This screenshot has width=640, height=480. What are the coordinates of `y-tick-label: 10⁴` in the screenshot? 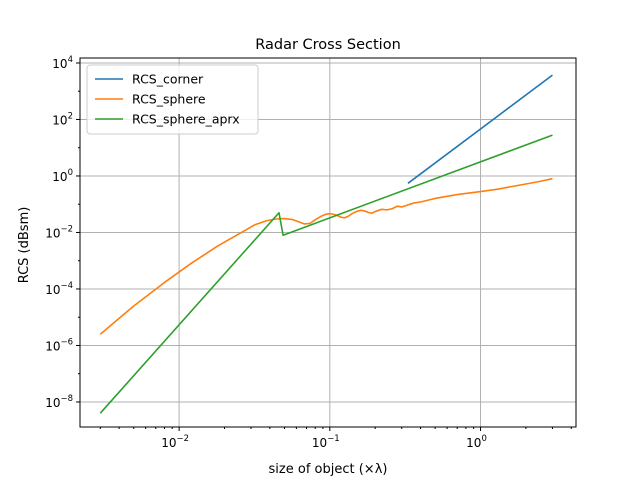 It's located at (62, 63).